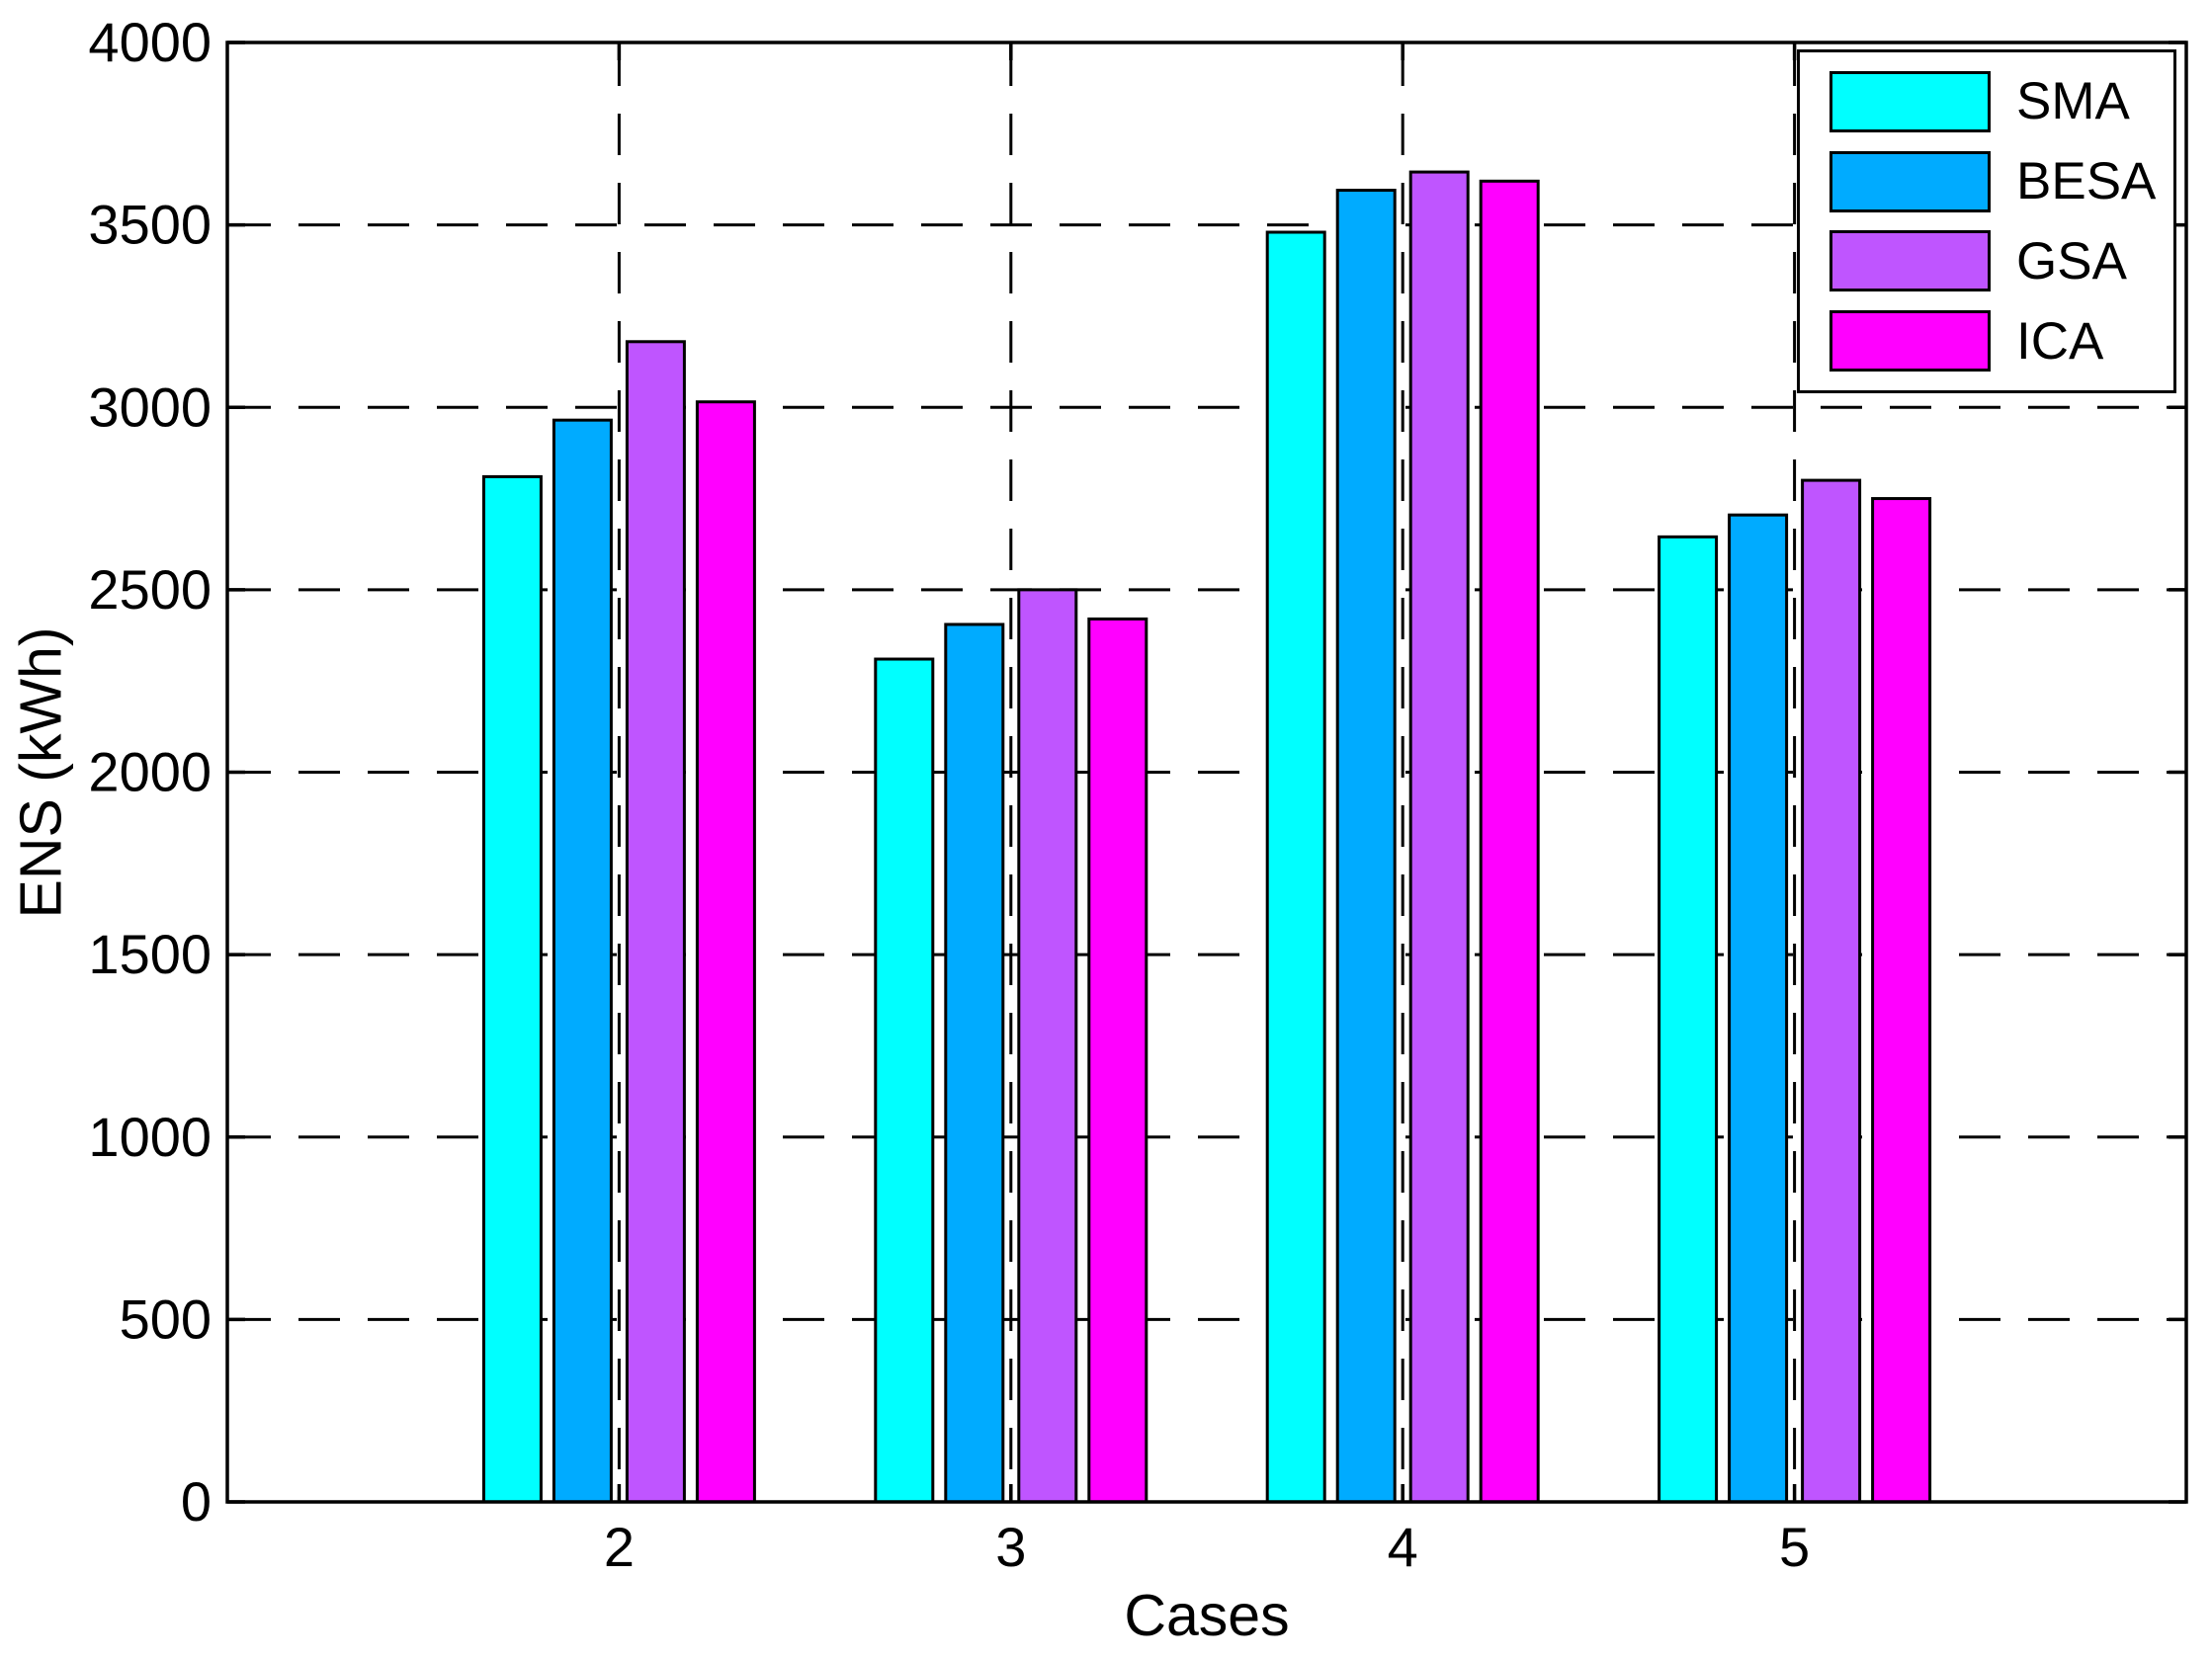 Image resolution: width=2212 pixels, height=1660 pixels. Describe the element at coordinates (2071, 260) in the screenshot. I see `legend-label: GSA` at that location.